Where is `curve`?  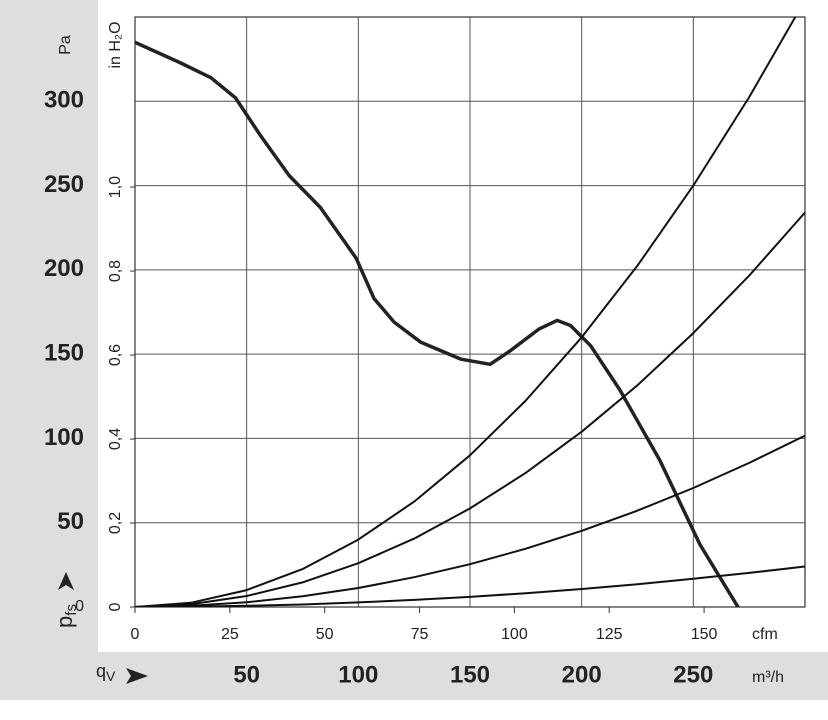 curve is located at coordinates (470, 586).